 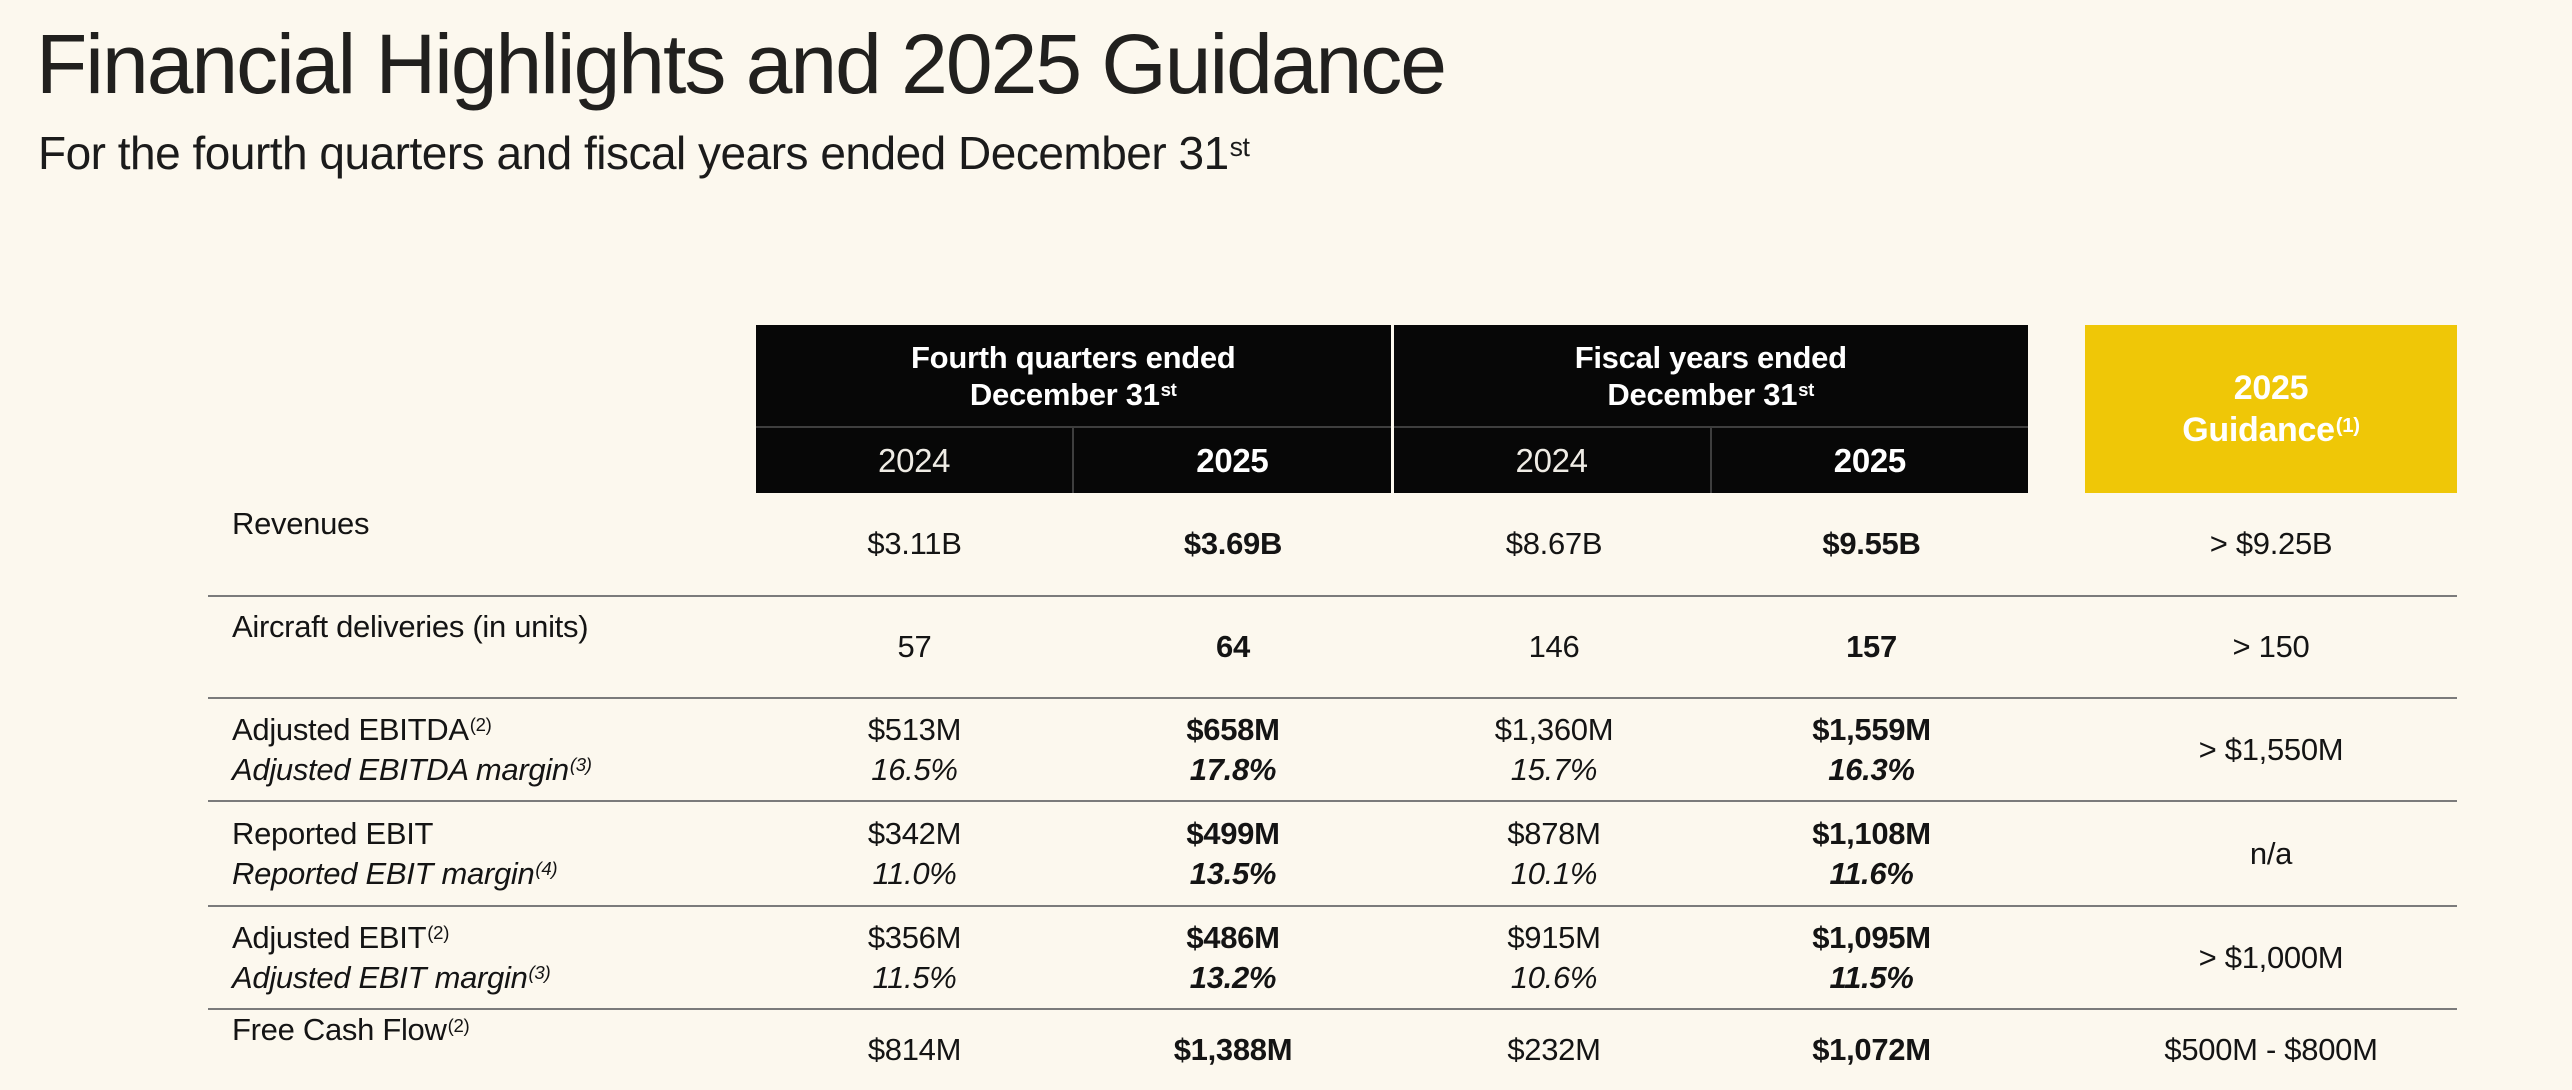 I want to click on row-label-main: Aircraft deliveries (in units), so click(x=410, y=626).